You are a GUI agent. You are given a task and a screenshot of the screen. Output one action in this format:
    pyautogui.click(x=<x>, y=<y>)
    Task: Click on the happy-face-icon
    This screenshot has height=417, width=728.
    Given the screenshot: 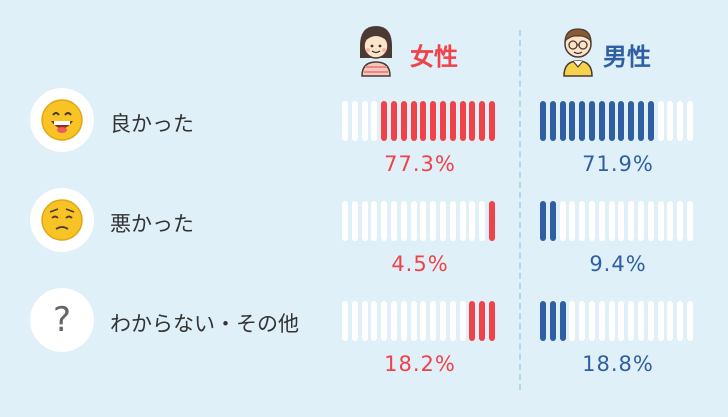 What is the action you would take?
    pyautogui.click(x=62, y=120)
    